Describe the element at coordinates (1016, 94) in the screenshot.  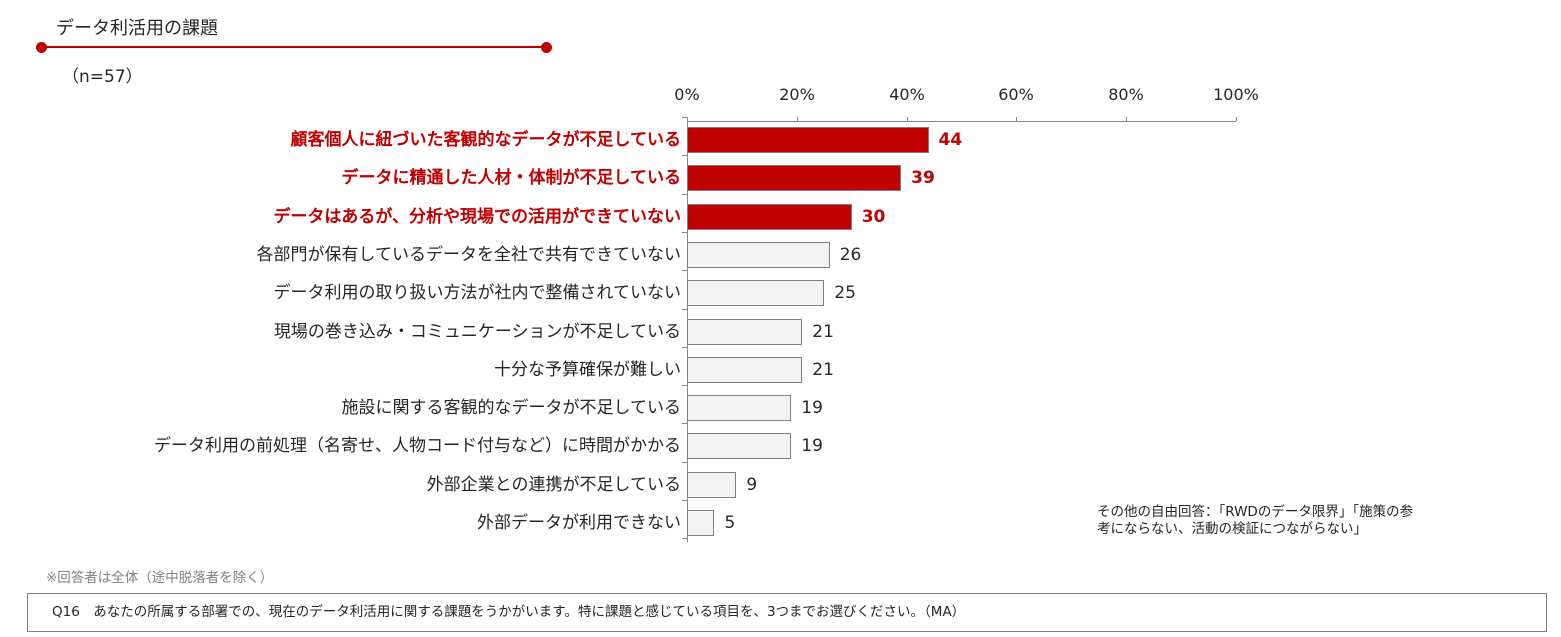
I see `x-axis-tick-label: 60%` at that location.